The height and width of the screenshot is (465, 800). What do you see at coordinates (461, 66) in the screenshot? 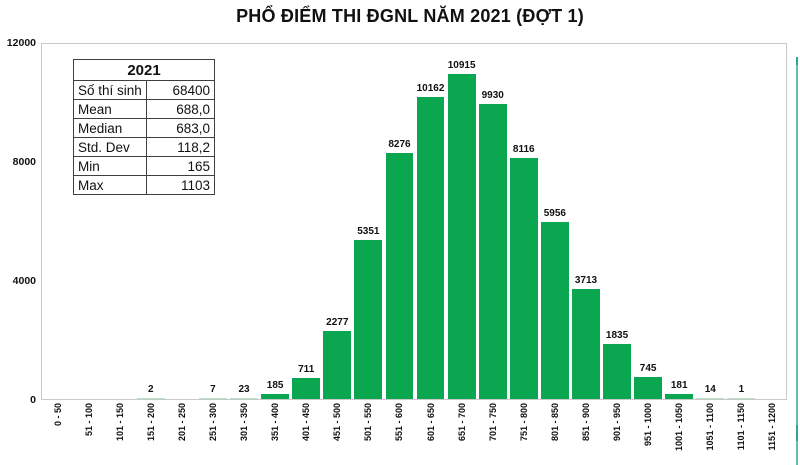
I see `bar-value-label: 10915` at bounding box center [461, 66].